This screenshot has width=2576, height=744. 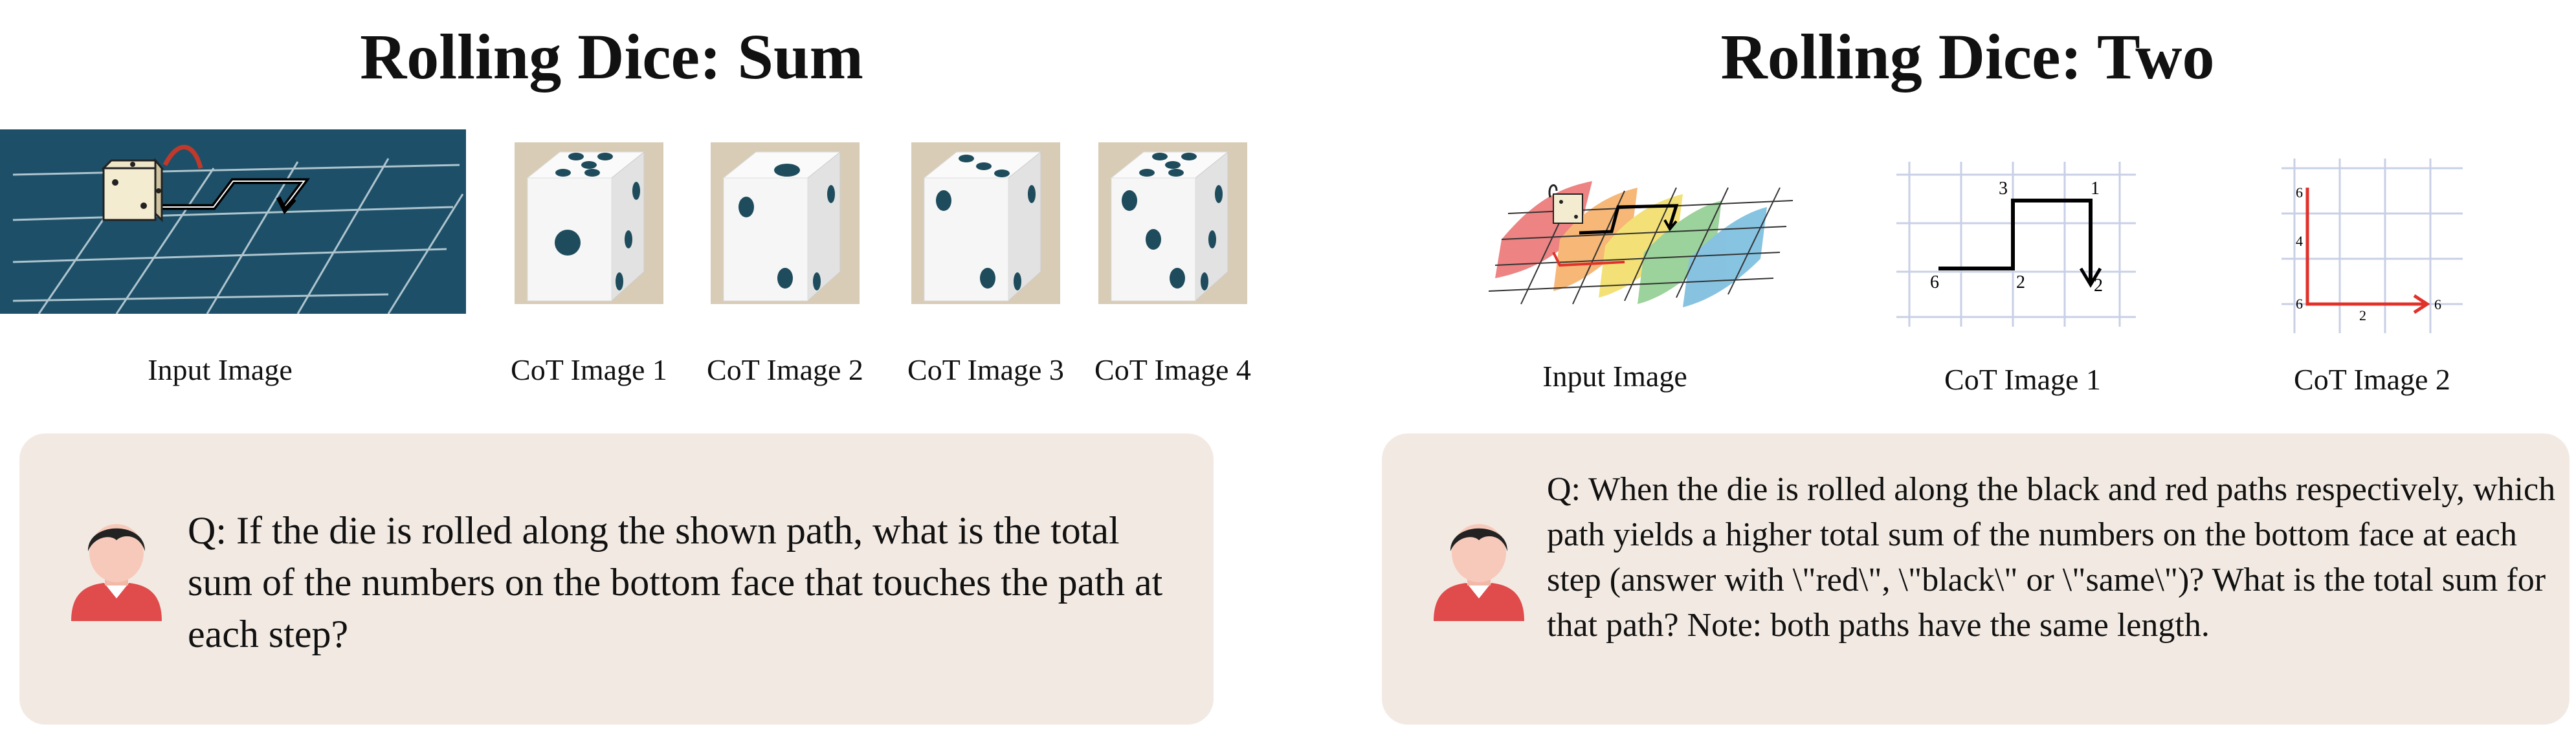 I want to click on left-caption-cot-3: CoT Image 3, so click(x=985, y=369).